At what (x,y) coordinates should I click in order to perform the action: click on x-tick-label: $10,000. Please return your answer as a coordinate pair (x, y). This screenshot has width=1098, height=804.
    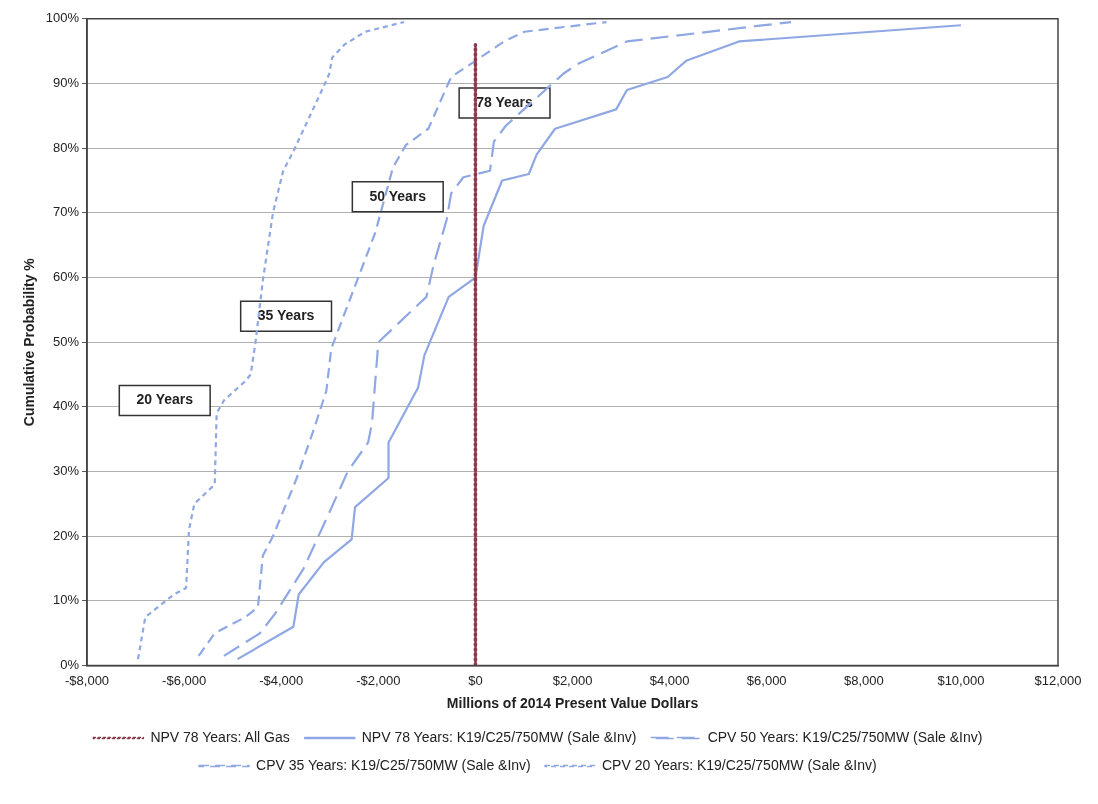
    Looking at the image, I should click on (961, 680).